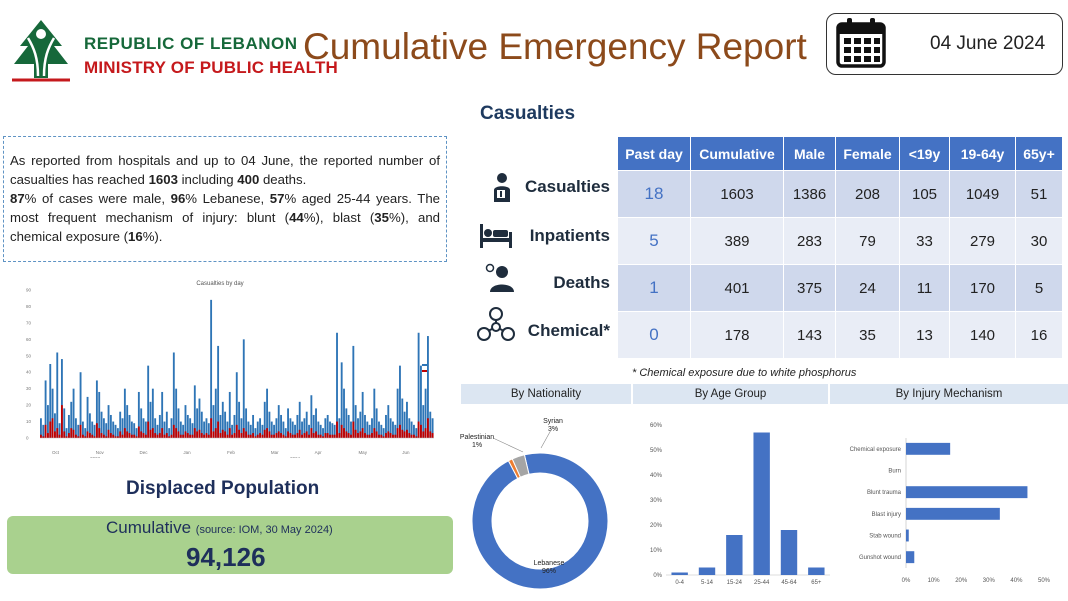 The width and height of the screenshot is (1068, 601). I want to click on hospital-bed-icon, so click(496, 236).